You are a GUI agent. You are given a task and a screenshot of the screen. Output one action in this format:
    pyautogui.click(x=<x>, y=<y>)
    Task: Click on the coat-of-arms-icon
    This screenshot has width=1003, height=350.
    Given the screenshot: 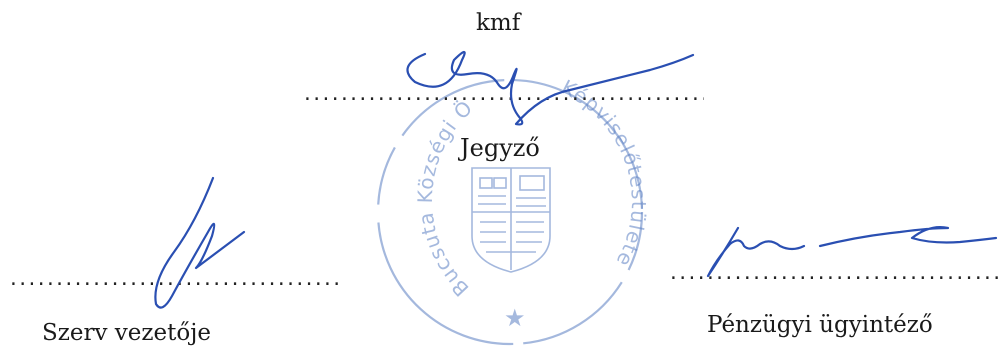 What is the action you would take?
    pyautogui.click(x=511, y=220)
    